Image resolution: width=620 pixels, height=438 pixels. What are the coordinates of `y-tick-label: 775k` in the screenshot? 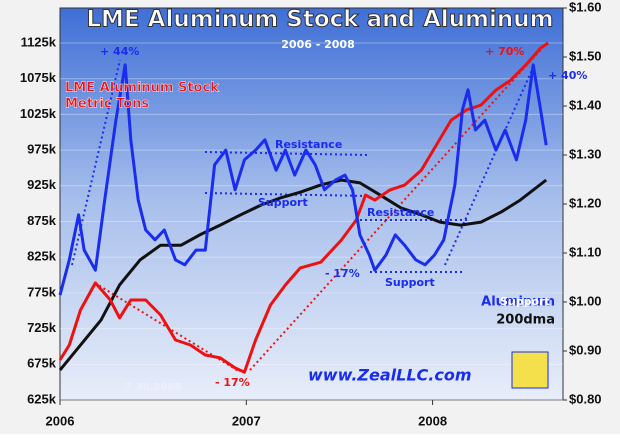 It's located at (42, 291).